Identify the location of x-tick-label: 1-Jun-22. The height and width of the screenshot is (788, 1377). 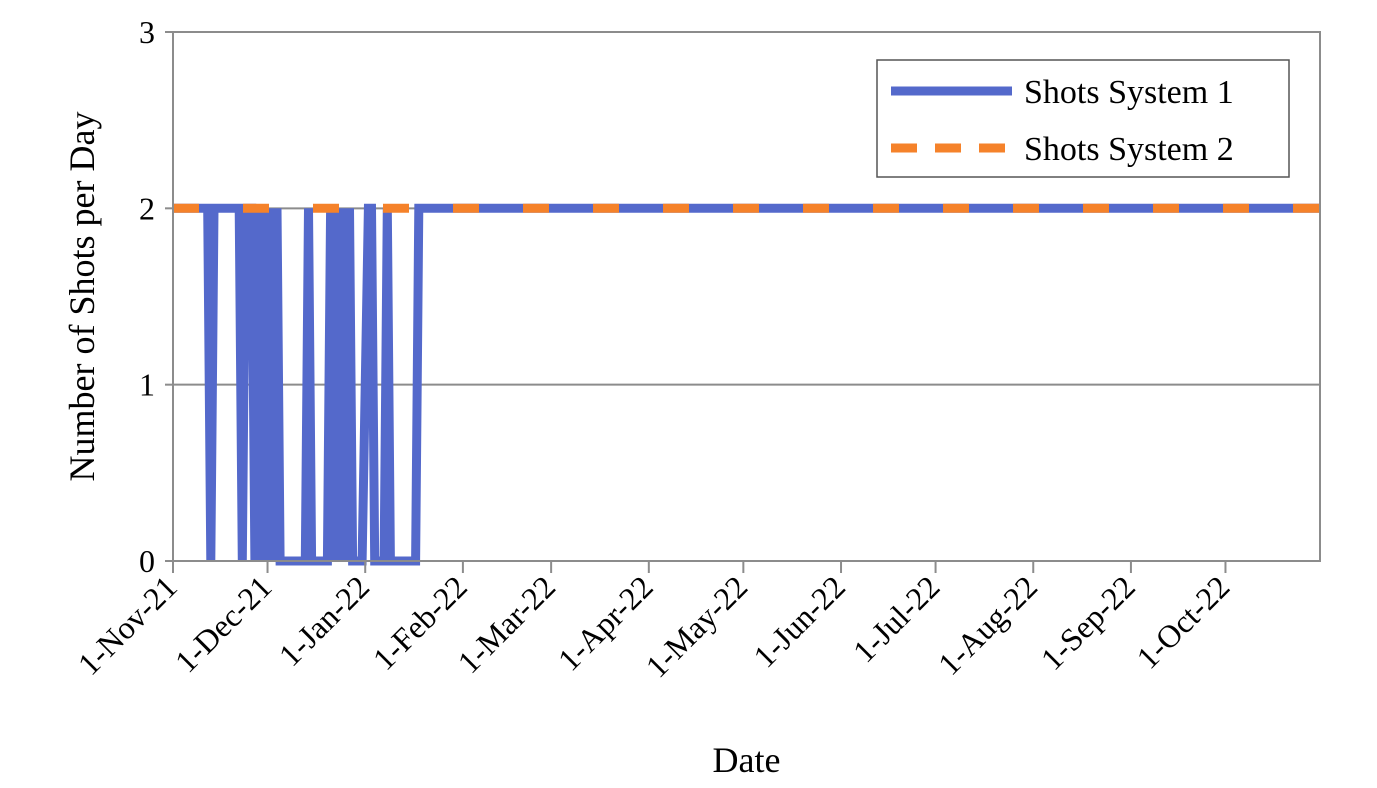
(799, 621).